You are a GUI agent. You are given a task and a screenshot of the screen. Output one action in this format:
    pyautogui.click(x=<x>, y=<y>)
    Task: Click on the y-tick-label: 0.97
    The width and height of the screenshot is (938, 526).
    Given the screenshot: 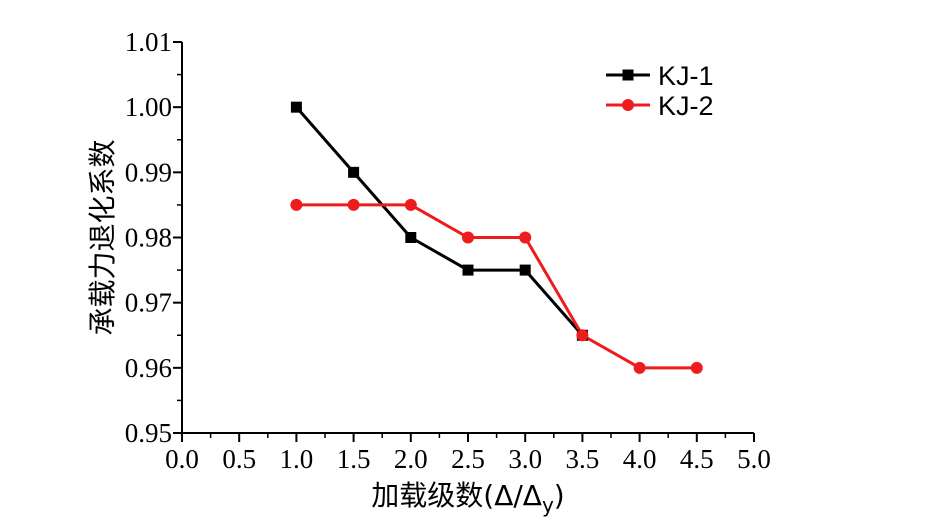 What is the action you would take?
    pyautogui.click(x=148, y=303)
    